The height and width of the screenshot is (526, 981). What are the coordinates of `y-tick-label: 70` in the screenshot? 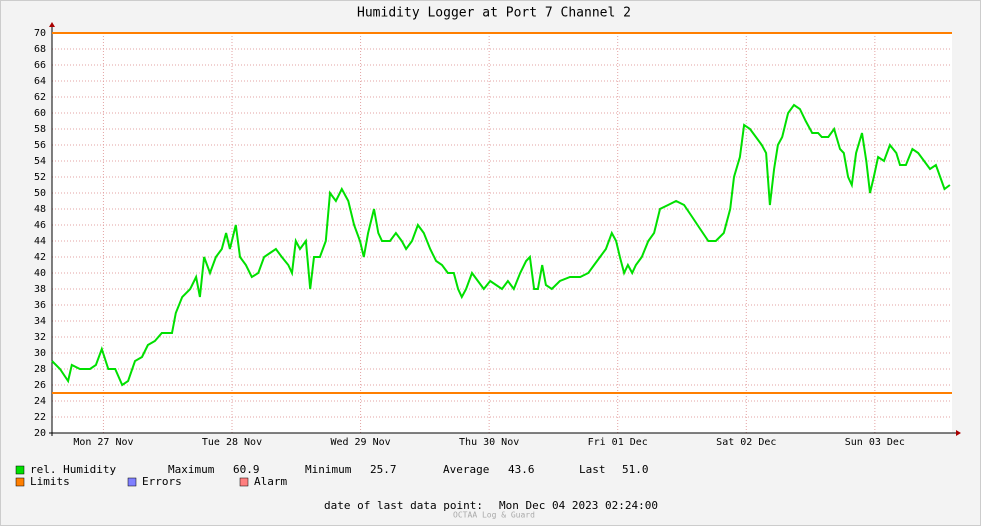 It's located at (40, 33).